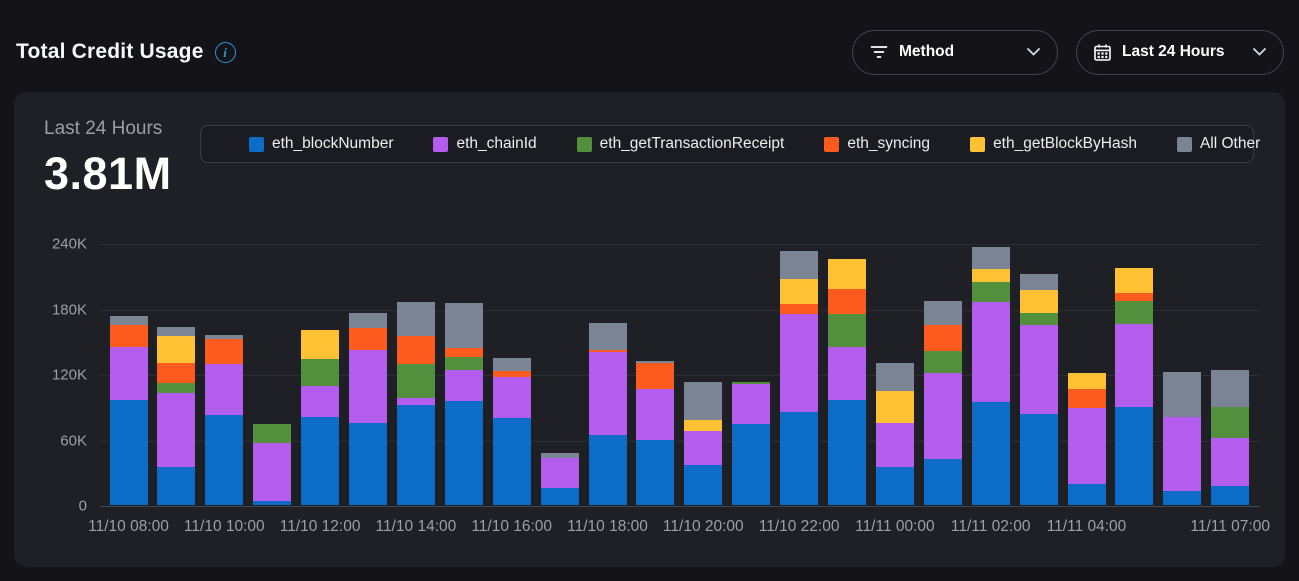  I want to click on legend-item-eth_syncing: eth_syncing, so click(877, 144).